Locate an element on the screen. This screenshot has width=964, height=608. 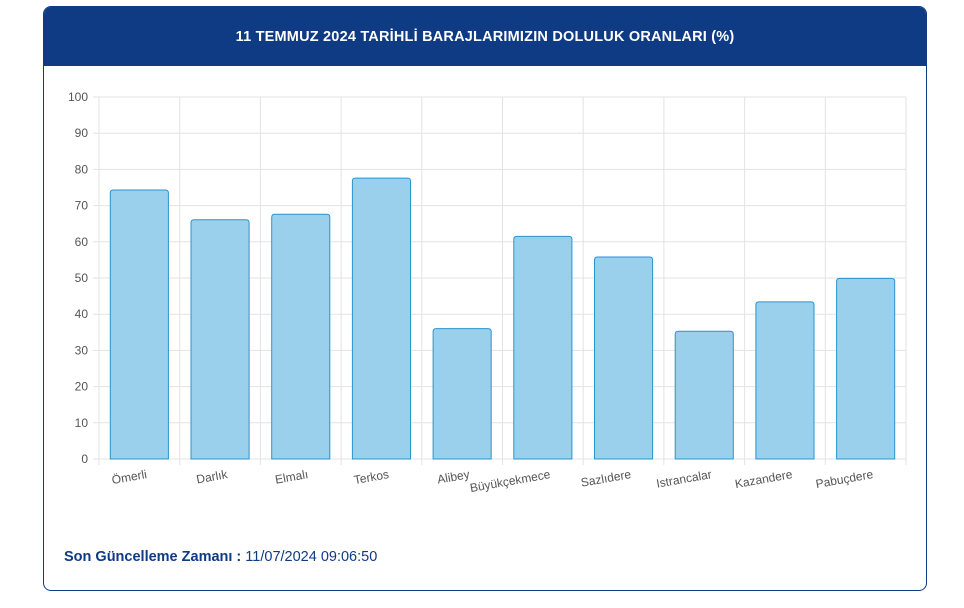
y-tick-label: 10 is located at coordinates (82, 423).